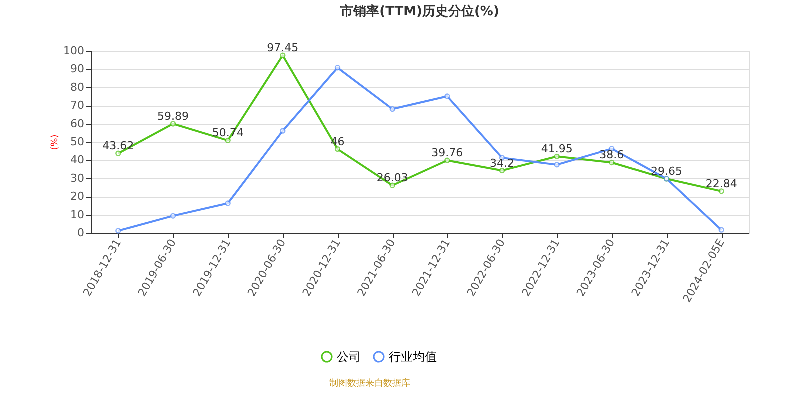 The image size is (800, 400). Describe the element at coordinates (722, 183) in the screenshot. I see `data-label: 22.84` at that location.